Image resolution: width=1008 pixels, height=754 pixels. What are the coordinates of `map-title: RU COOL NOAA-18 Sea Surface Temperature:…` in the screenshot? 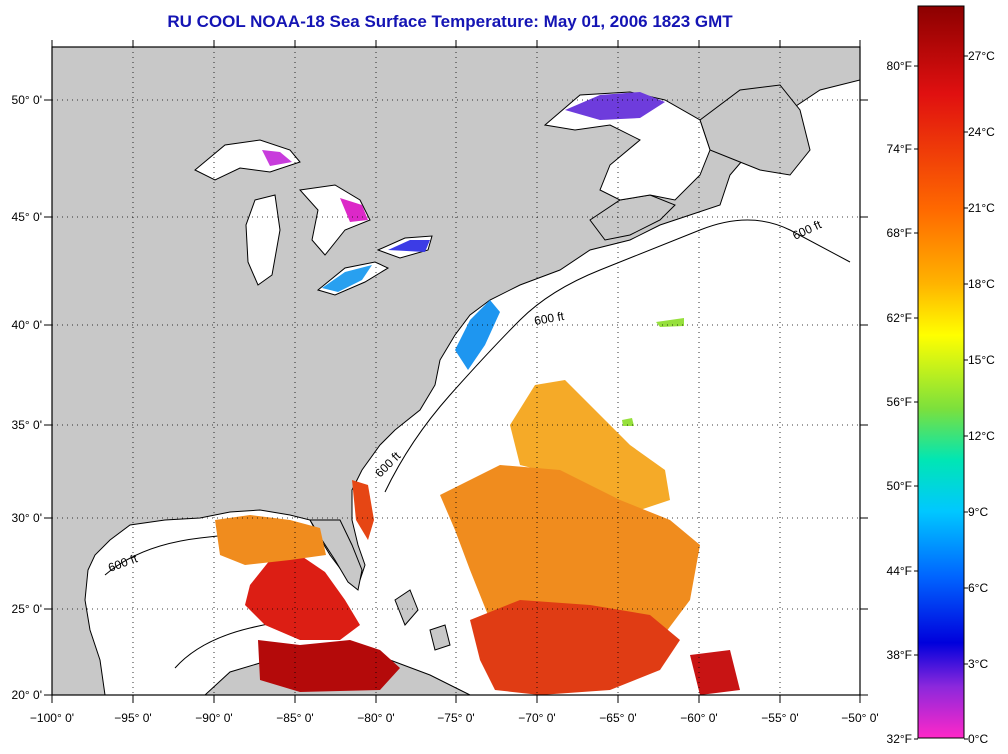 It's located at (450, 21).